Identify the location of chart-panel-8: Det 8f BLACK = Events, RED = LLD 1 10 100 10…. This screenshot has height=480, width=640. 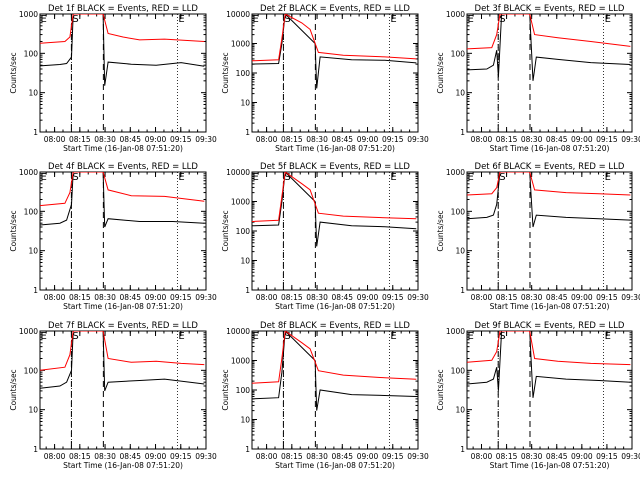
(325, 395).